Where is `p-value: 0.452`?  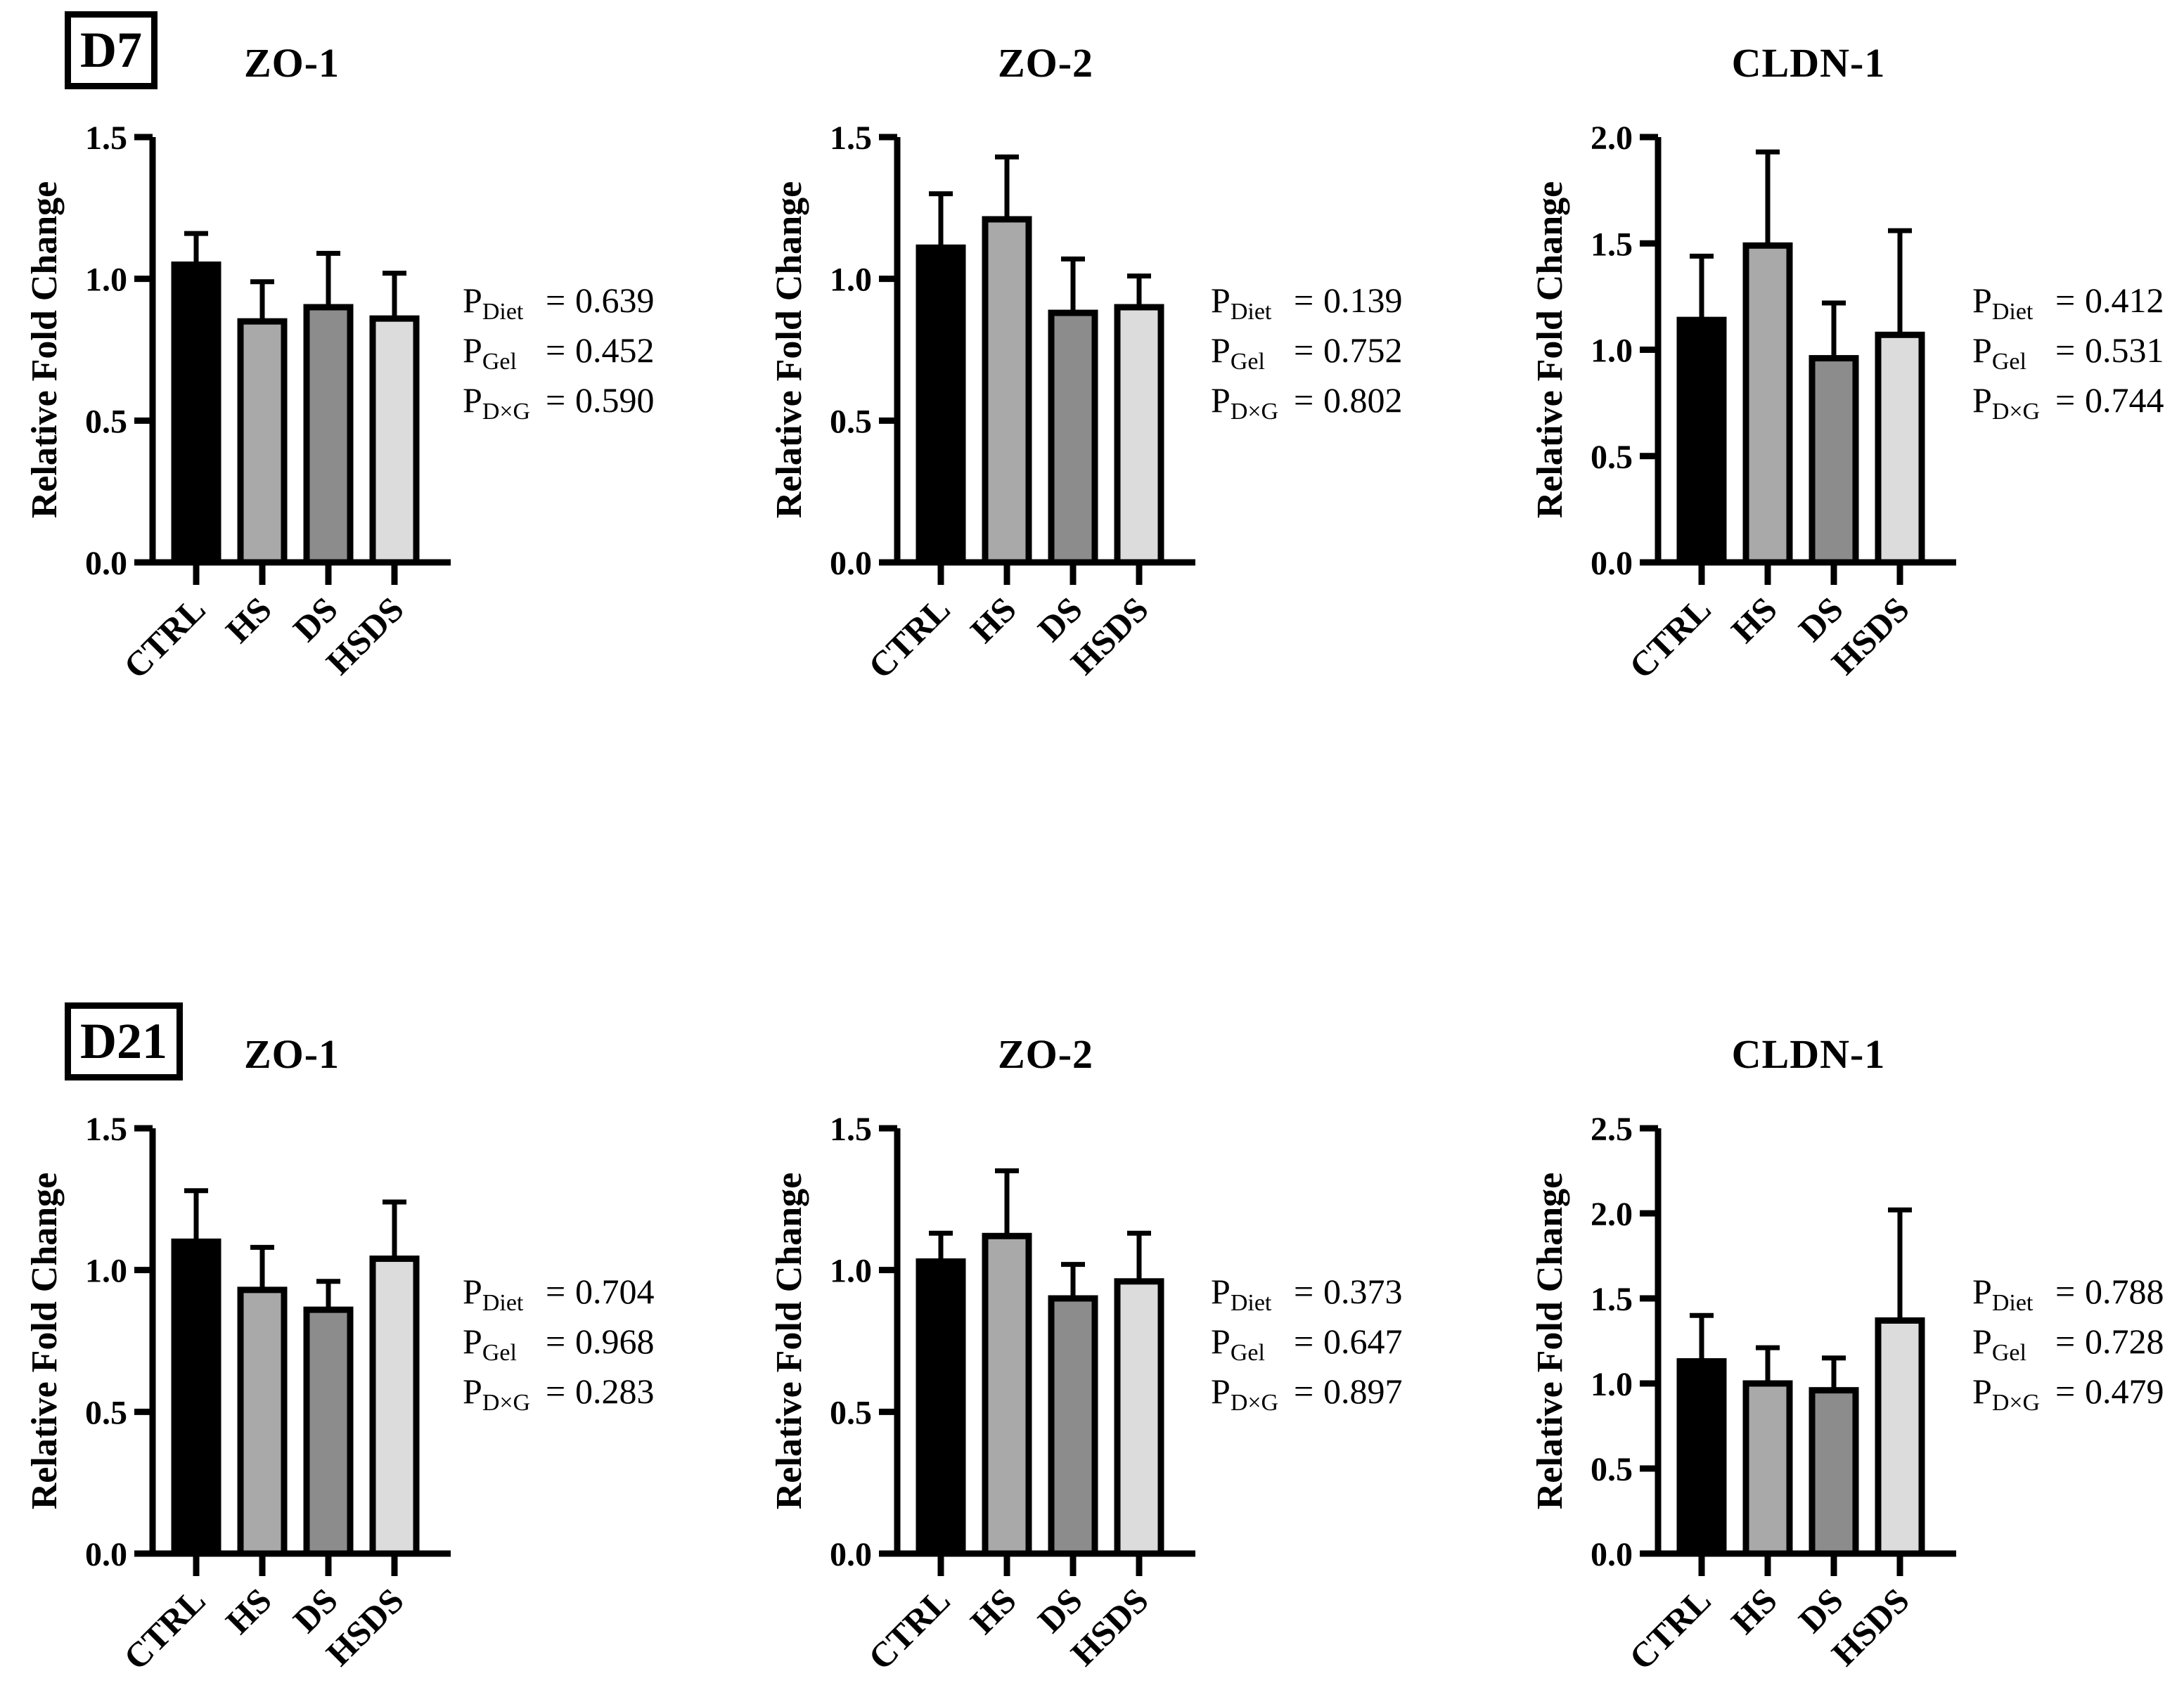
p-value: 0.452 is located at coordinates (615, 350).